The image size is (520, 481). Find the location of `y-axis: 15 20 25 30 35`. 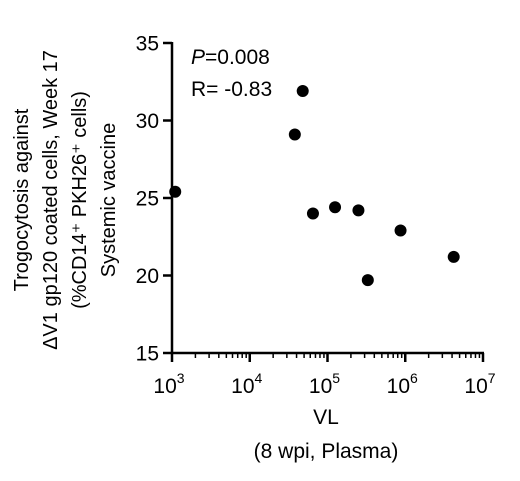

y-axis: 15 20 25 30 35 is located at coordinates (155, 199).